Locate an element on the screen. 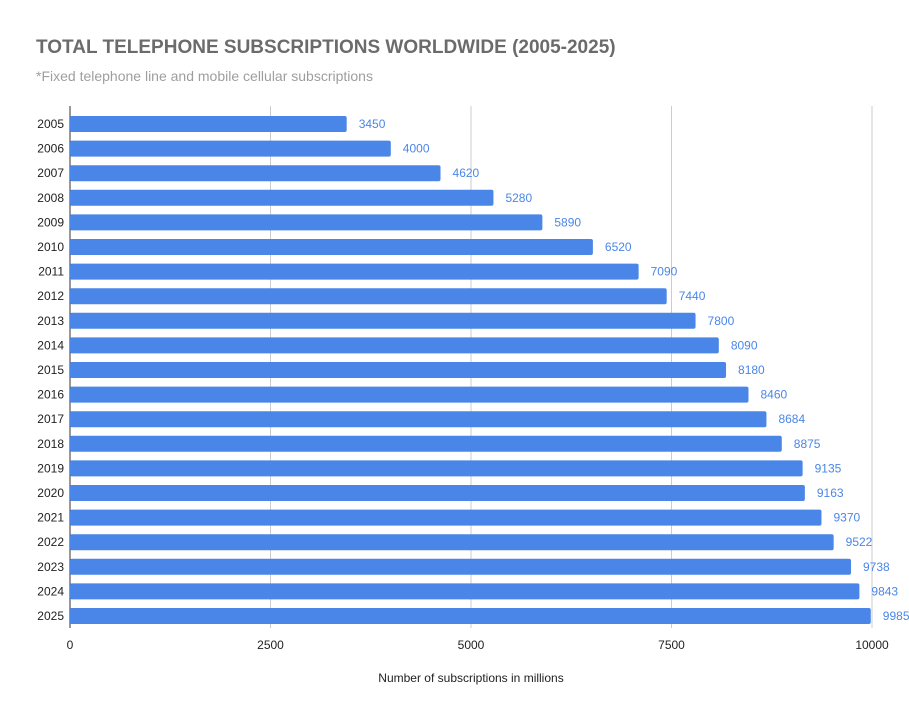 This screenshot has height=721, width=909. x-tick-labels: 0 2500 5000 7500 10000 is located at coordinates (478, 645).